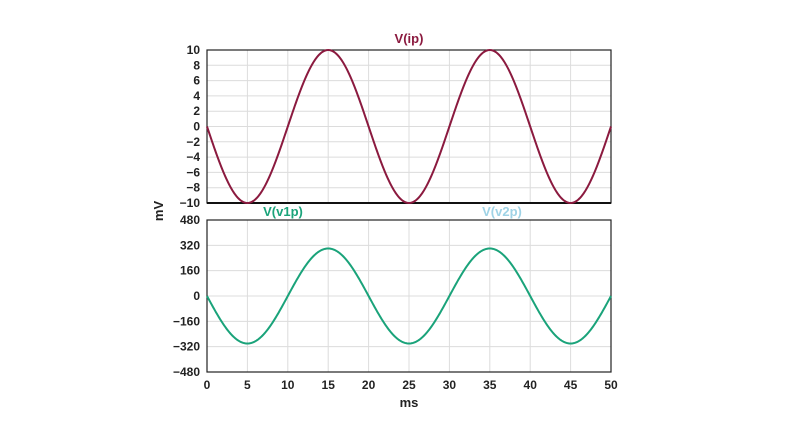  Describe the element at coordinates (193, 172) in the screenshot. I see `y-tick-label: −6` at that location.